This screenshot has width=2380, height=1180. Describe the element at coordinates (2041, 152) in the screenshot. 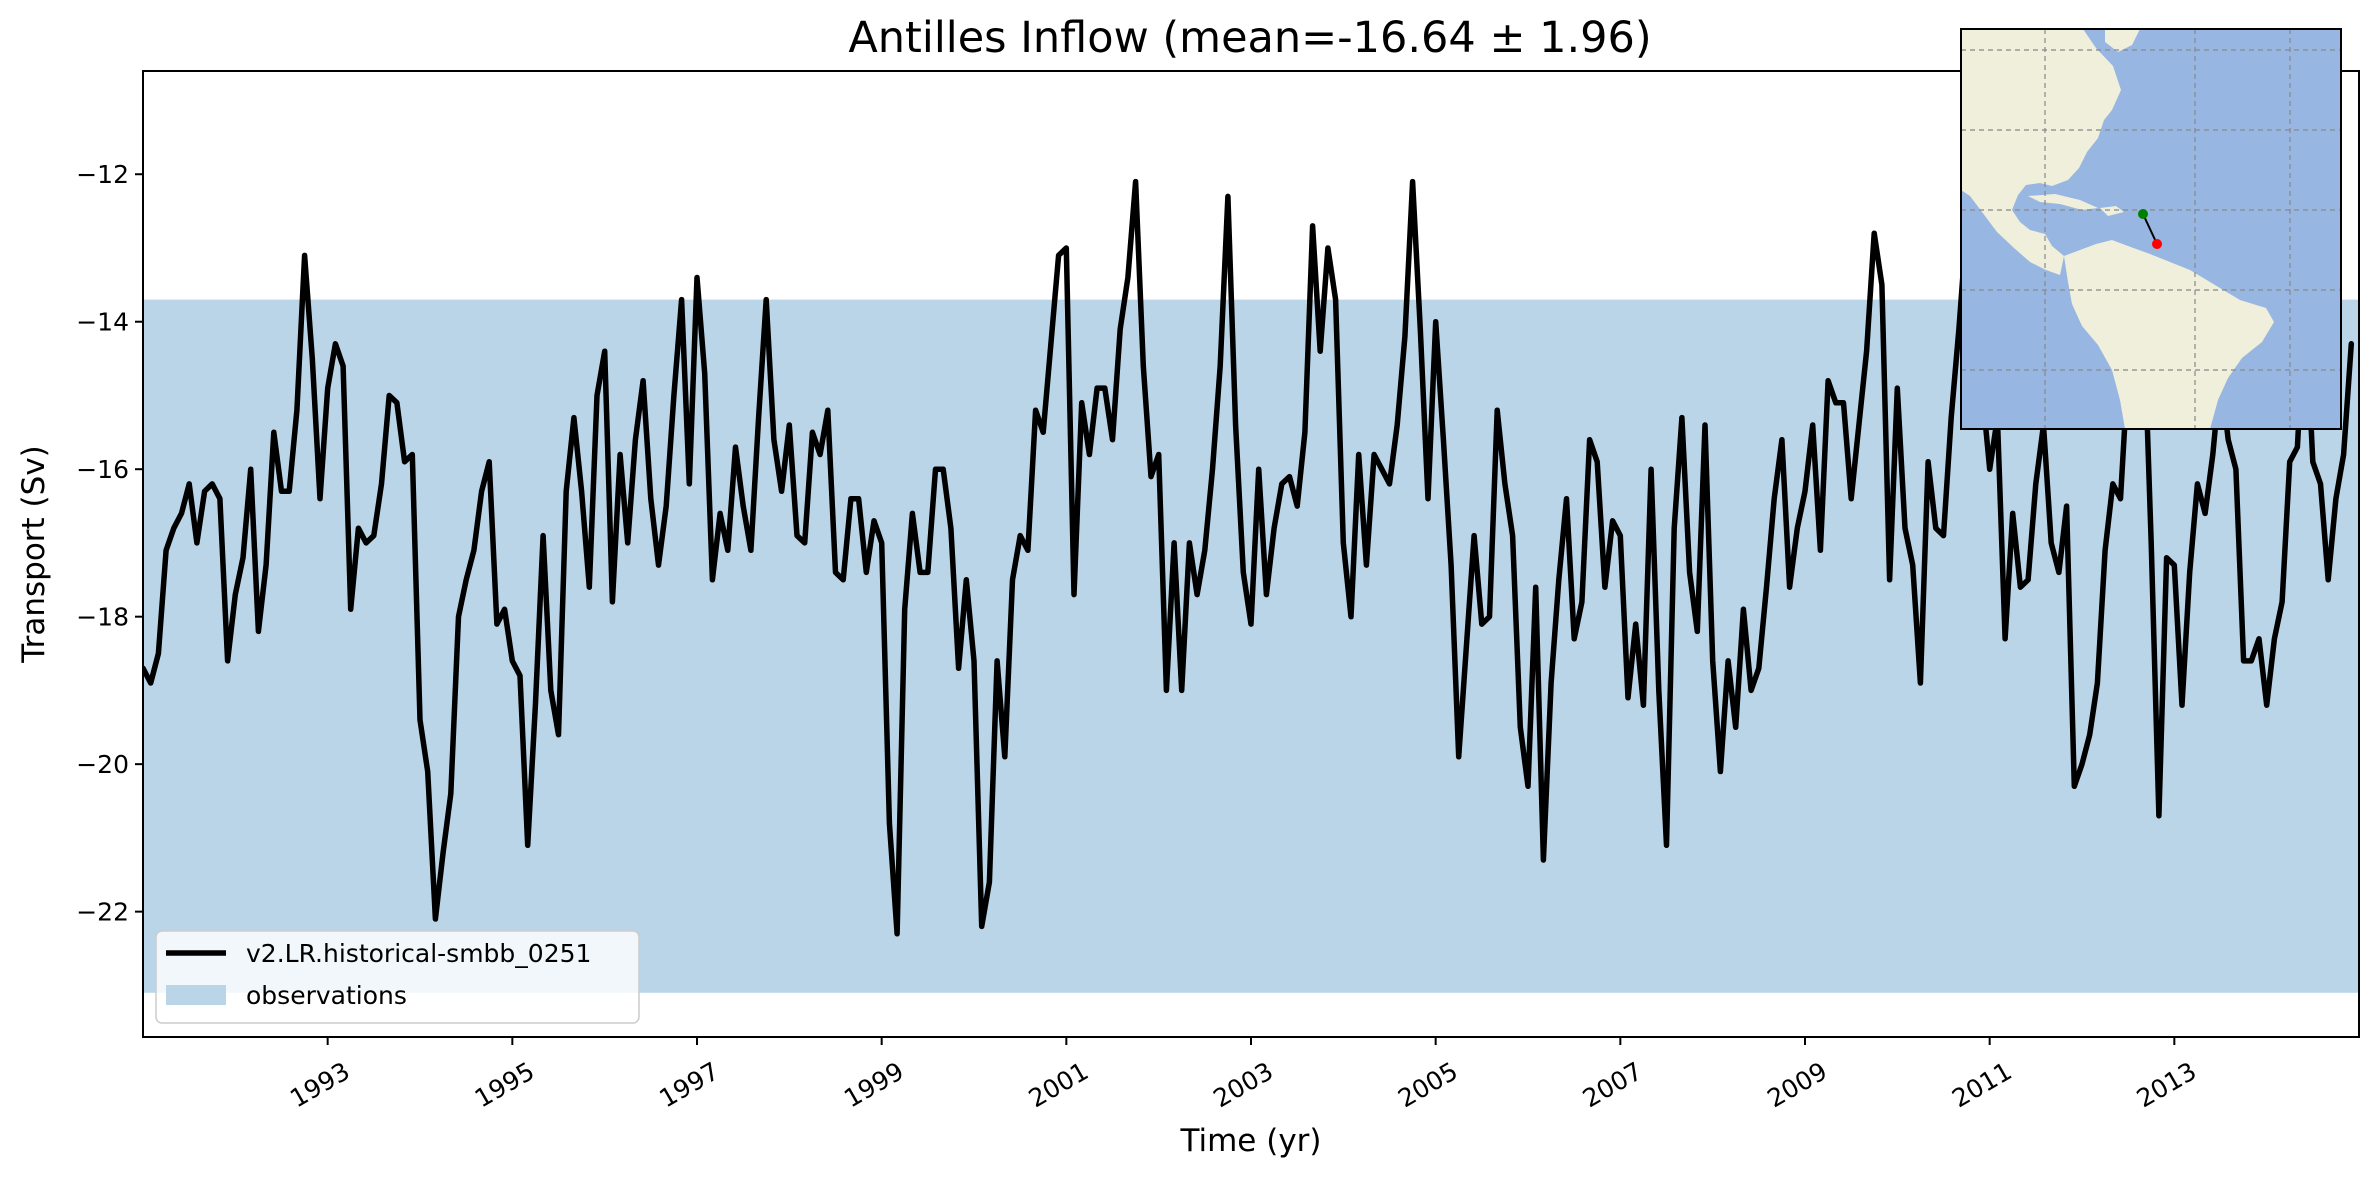

I see `map-land-north-america` at that location.